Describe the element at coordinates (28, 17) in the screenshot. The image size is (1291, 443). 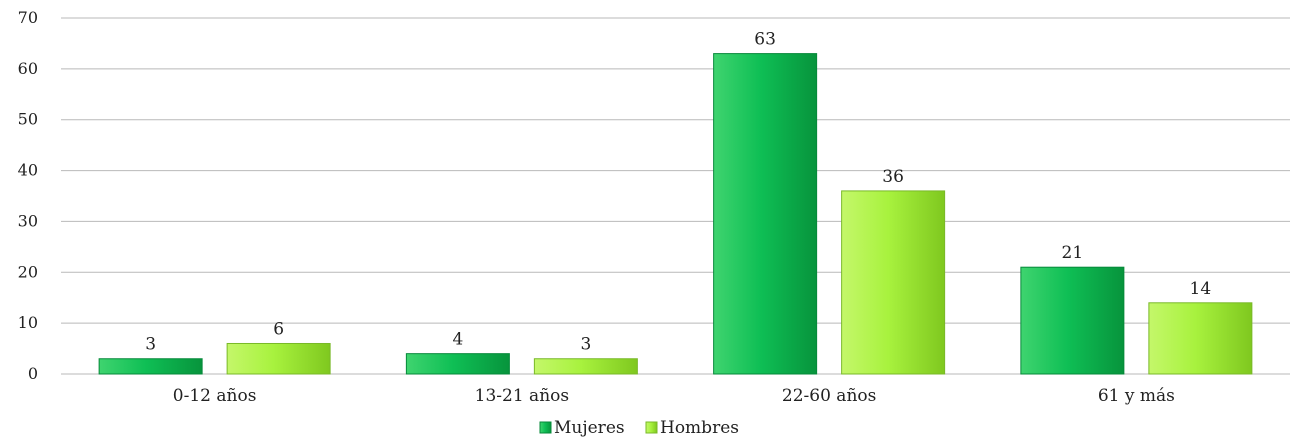
I see `y-tick-label: 70` at that location.